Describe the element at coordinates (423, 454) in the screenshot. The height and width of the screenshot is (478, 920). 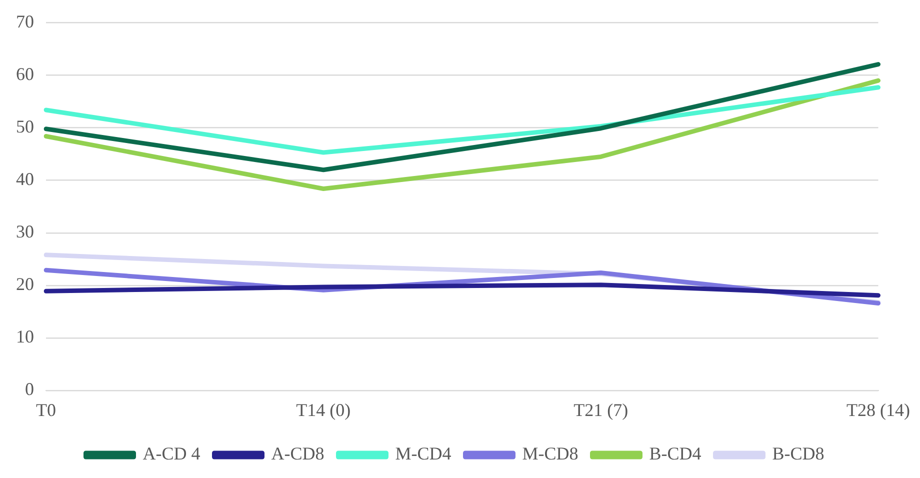
I see `legend-label: M-CD4` at that location.